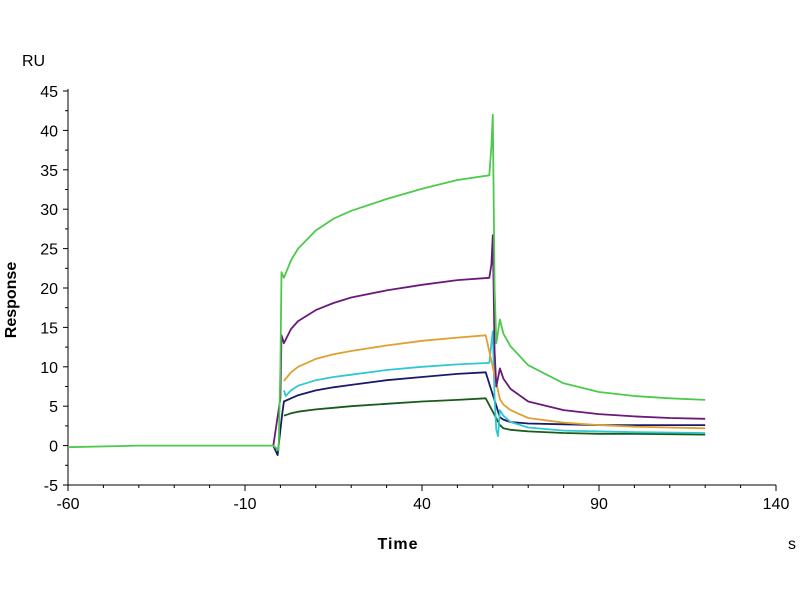 The width and height of the screenshot is (800, 600). What do you see at coordinates (244, 504) in the screenshot?
I see `x-tick-label: -10` at bounding box center [244, 504].